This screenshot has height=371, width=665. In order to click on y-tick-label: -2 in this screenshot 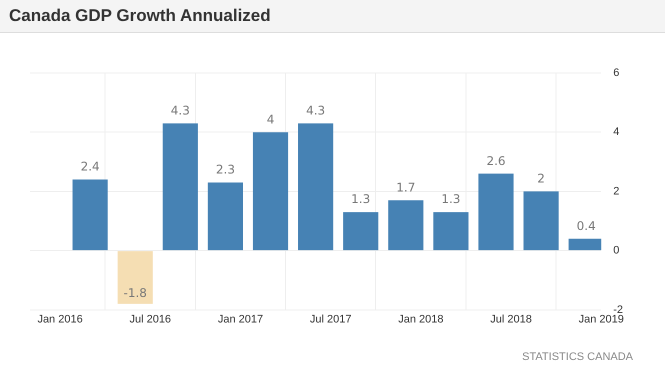, I will do `click(618, 310)`.